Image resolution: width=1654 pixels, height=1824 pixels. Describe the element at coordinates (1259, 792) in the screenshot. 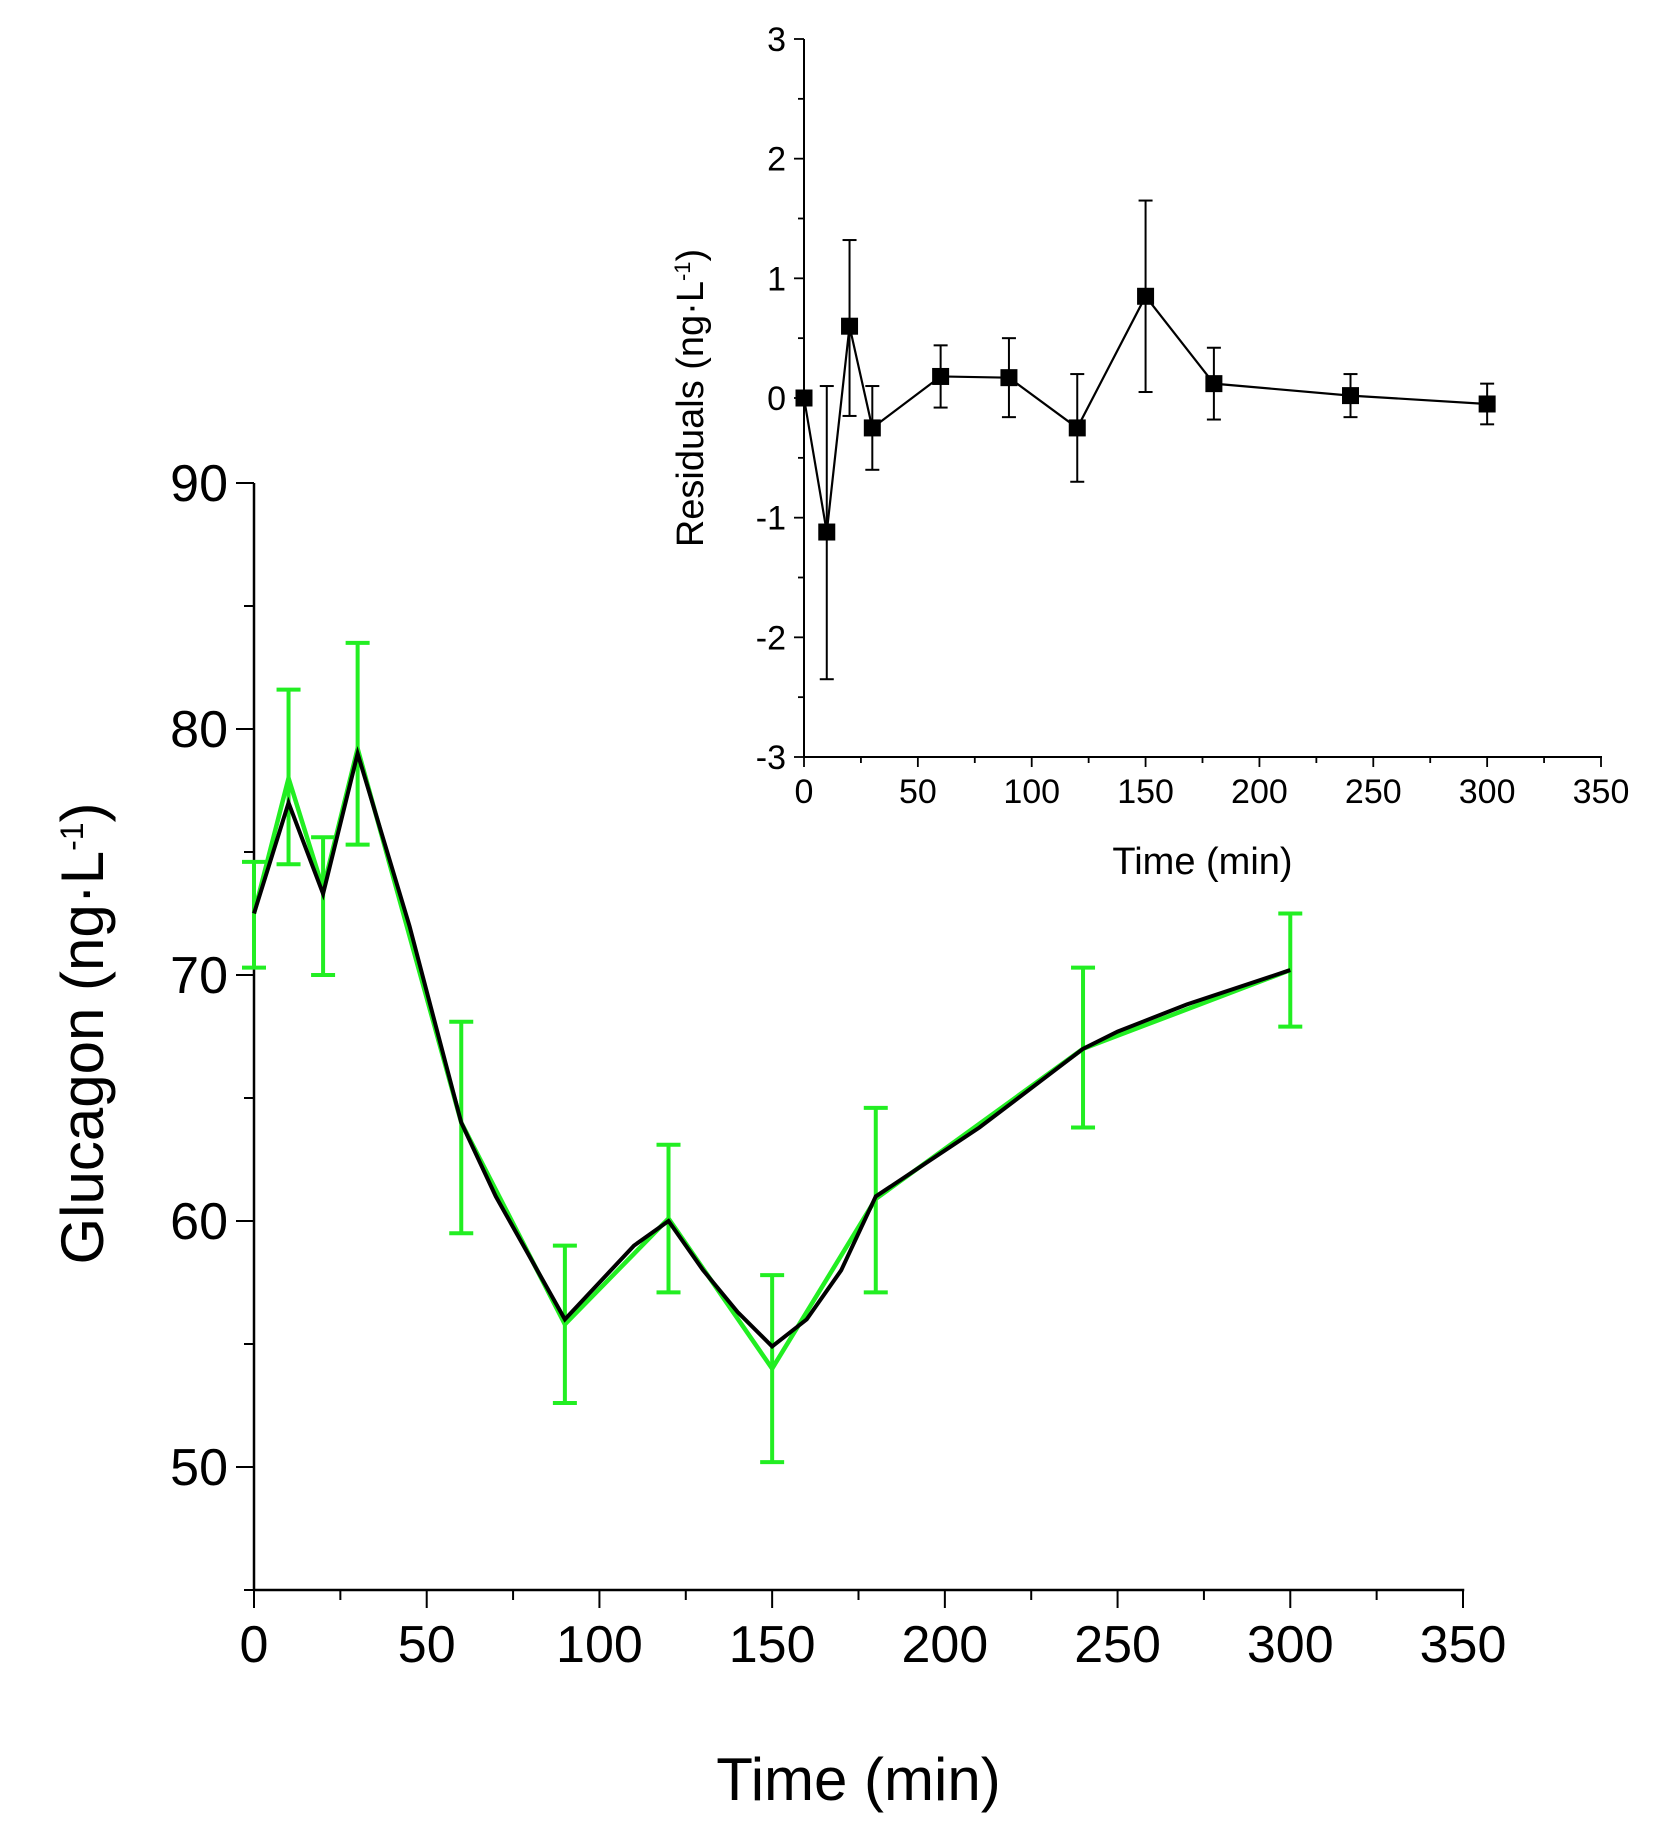

I see `inset-x-tick-label: 200` at that location.